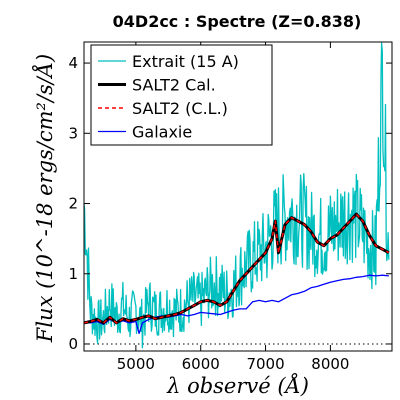 The height and width of the screenshot is (400, 400). Describe the element at coordinates (180, 108) in the screenshot. I see `legend-label: SALT2 (C.L.)` at that location.